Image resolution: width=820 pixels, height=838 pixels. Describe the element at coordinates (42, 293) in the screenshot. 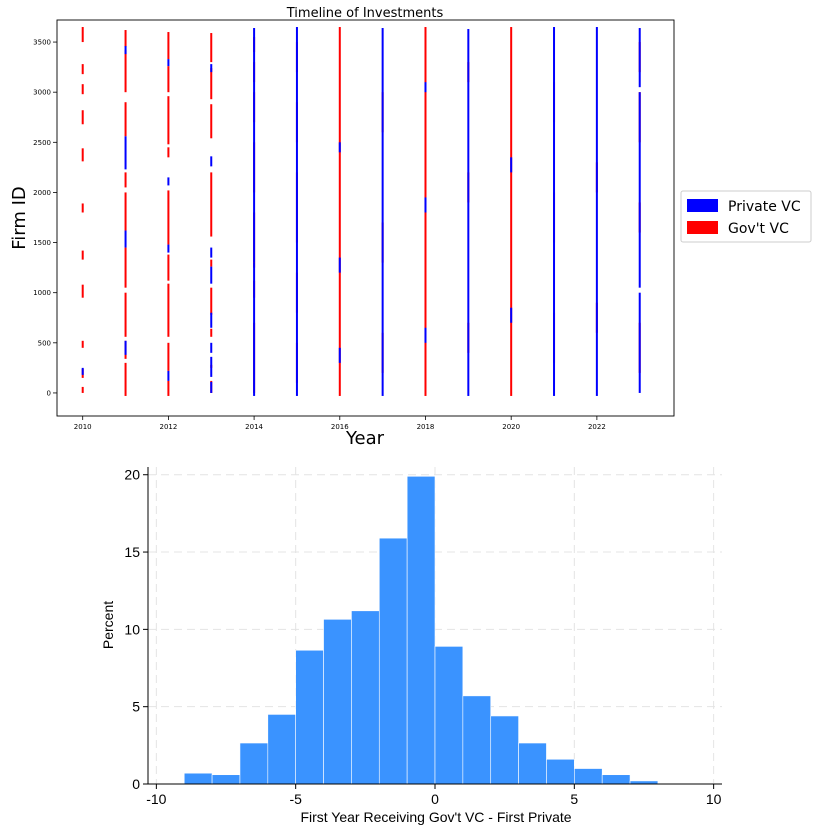

I see `y-tick-label: 1000` at that location.